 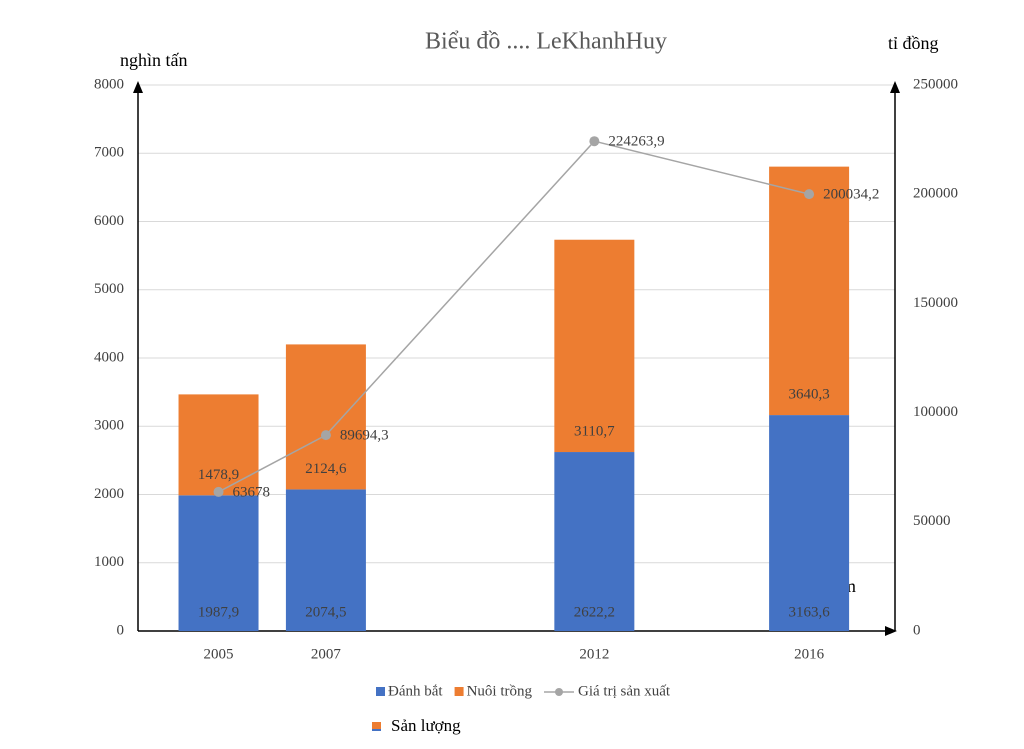 I want to click on x-tick-label: 2005, so click(x=219, y=654).